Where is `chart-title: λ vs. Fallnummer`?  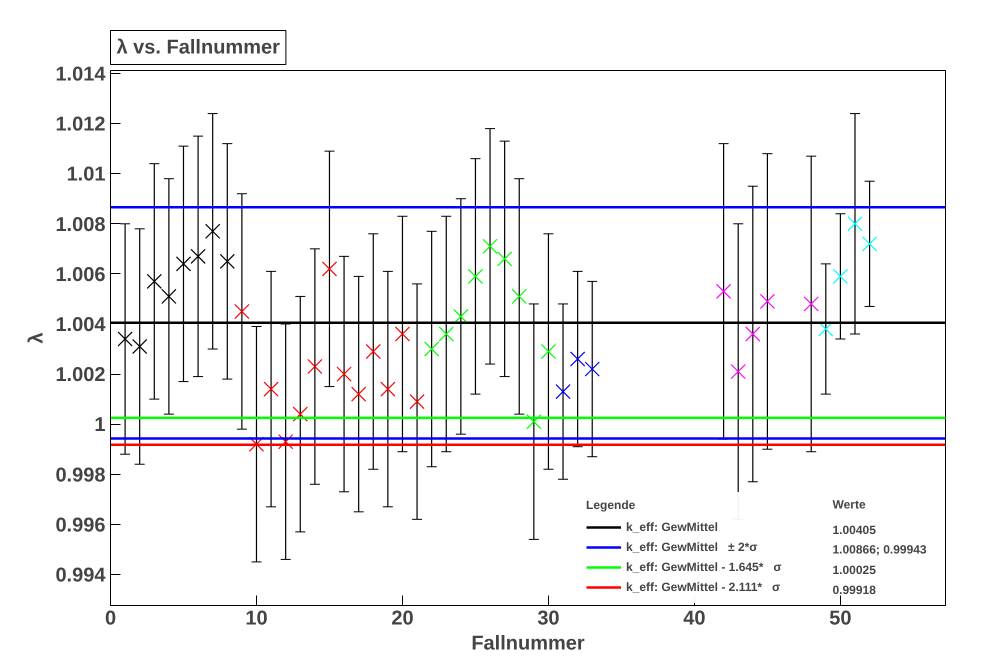 chart-title: λ vs. Fallnummer is located at coordinates (198, 47).